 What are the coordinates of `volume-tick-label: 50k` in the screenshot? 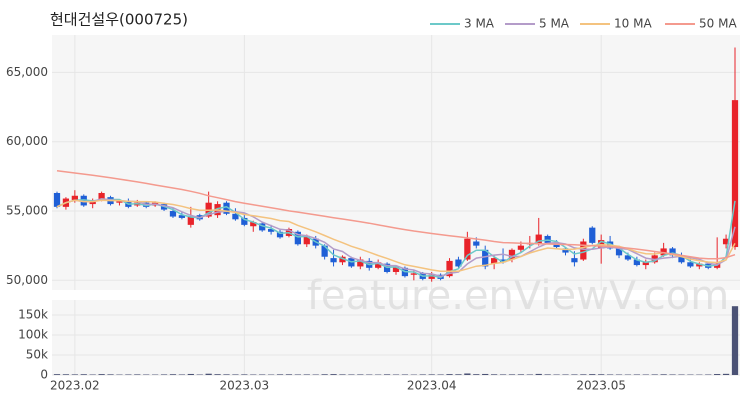 It's located at (37, 355).